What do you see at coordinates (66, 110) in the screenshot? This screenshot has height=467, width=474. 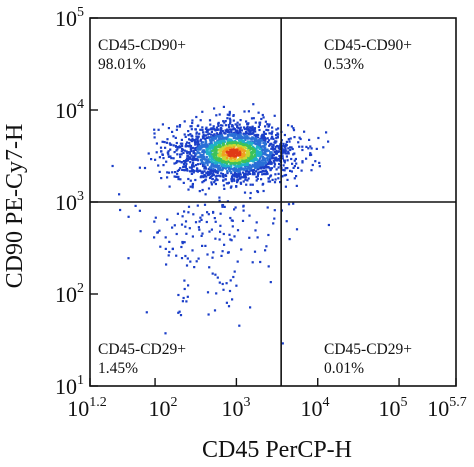 I see `y-tick-base: 10` at bounding box center [66, 110].